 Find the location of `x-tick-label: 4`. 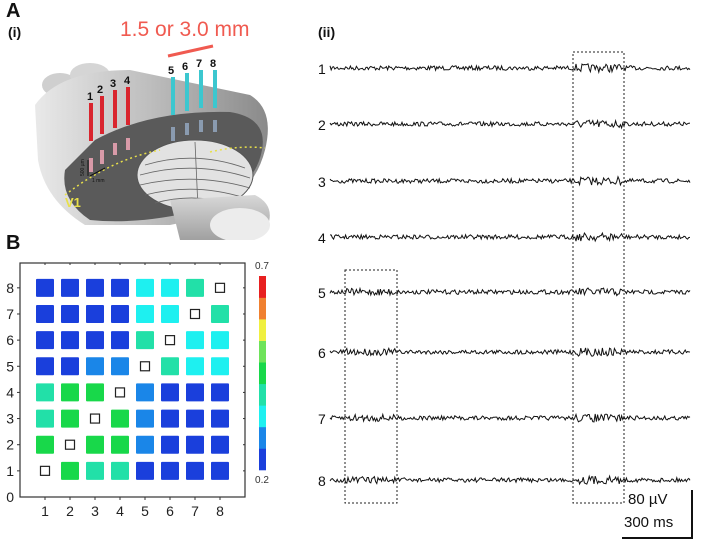

x-tick-label: 4 is located at coordinates (120, 511).